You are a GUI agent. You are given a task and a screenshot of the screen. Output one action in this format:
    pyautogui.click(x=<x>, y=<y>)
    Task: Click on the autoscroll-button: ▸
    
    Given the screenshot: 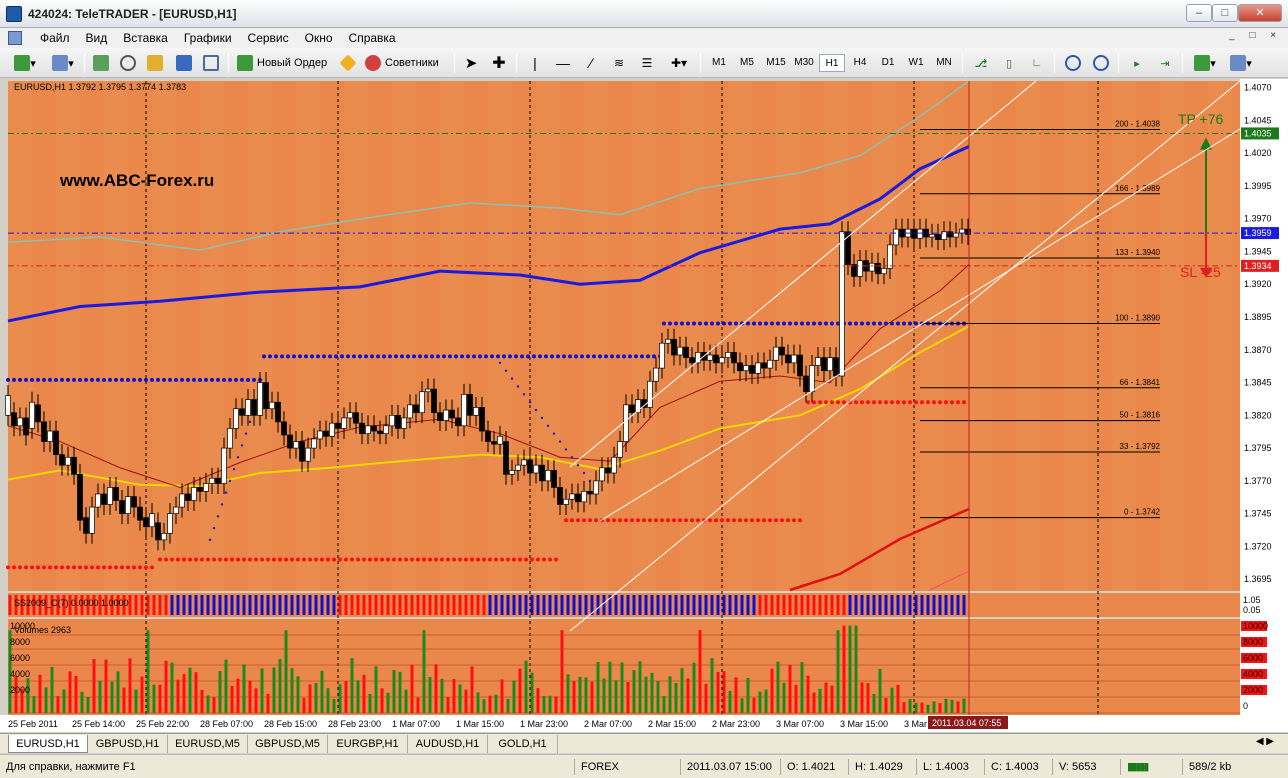 What is the action you would take?
    pyautogui.click(x=1137, y=63)
    